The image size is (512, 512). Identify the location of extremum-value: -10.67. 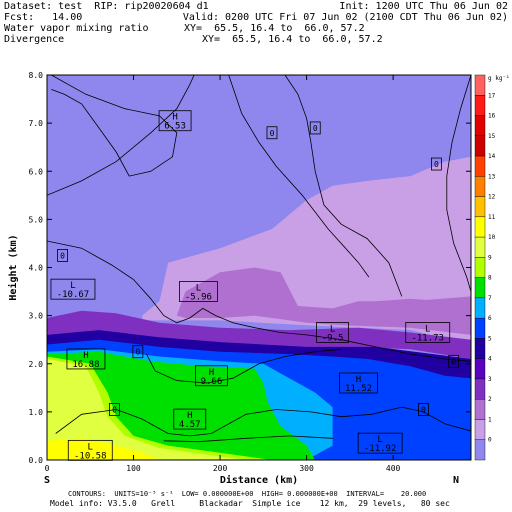
(73, 295).